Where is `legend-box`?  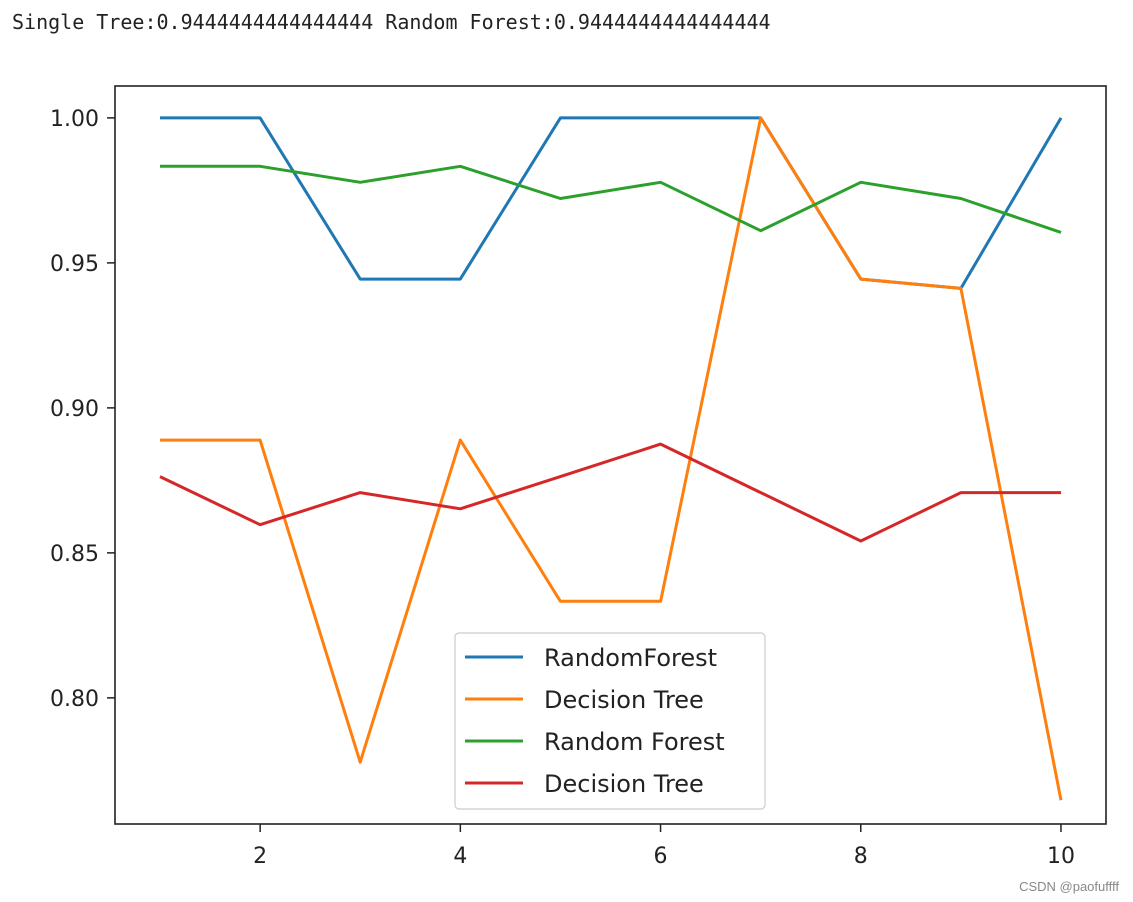
legend-box is located at coordinates (610, 721).